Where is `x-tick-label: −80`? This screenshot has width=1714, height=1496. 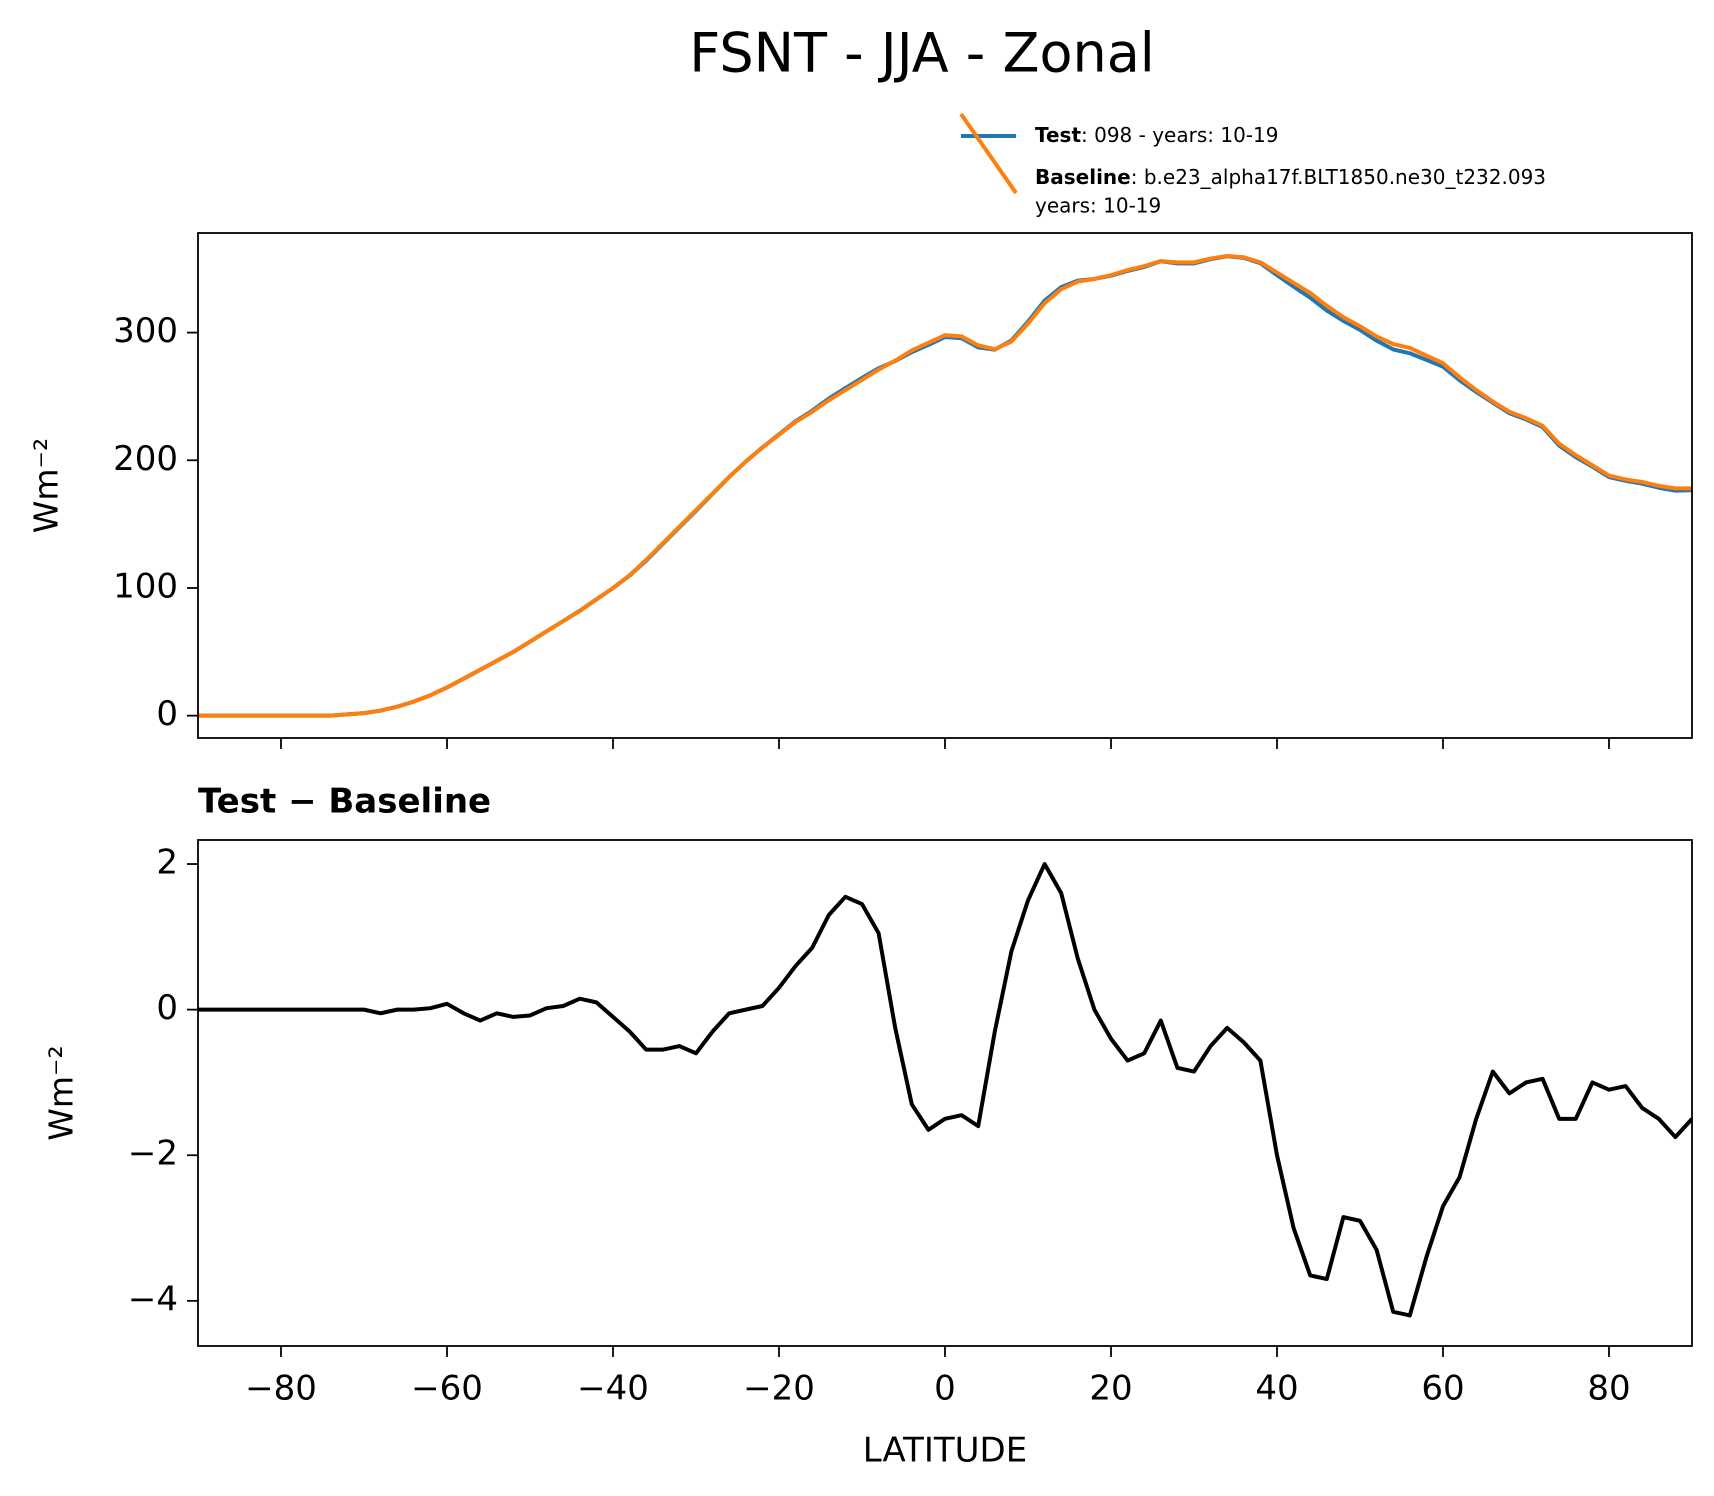
x-tick-label: −80 is located at coordinates (281, 1389).